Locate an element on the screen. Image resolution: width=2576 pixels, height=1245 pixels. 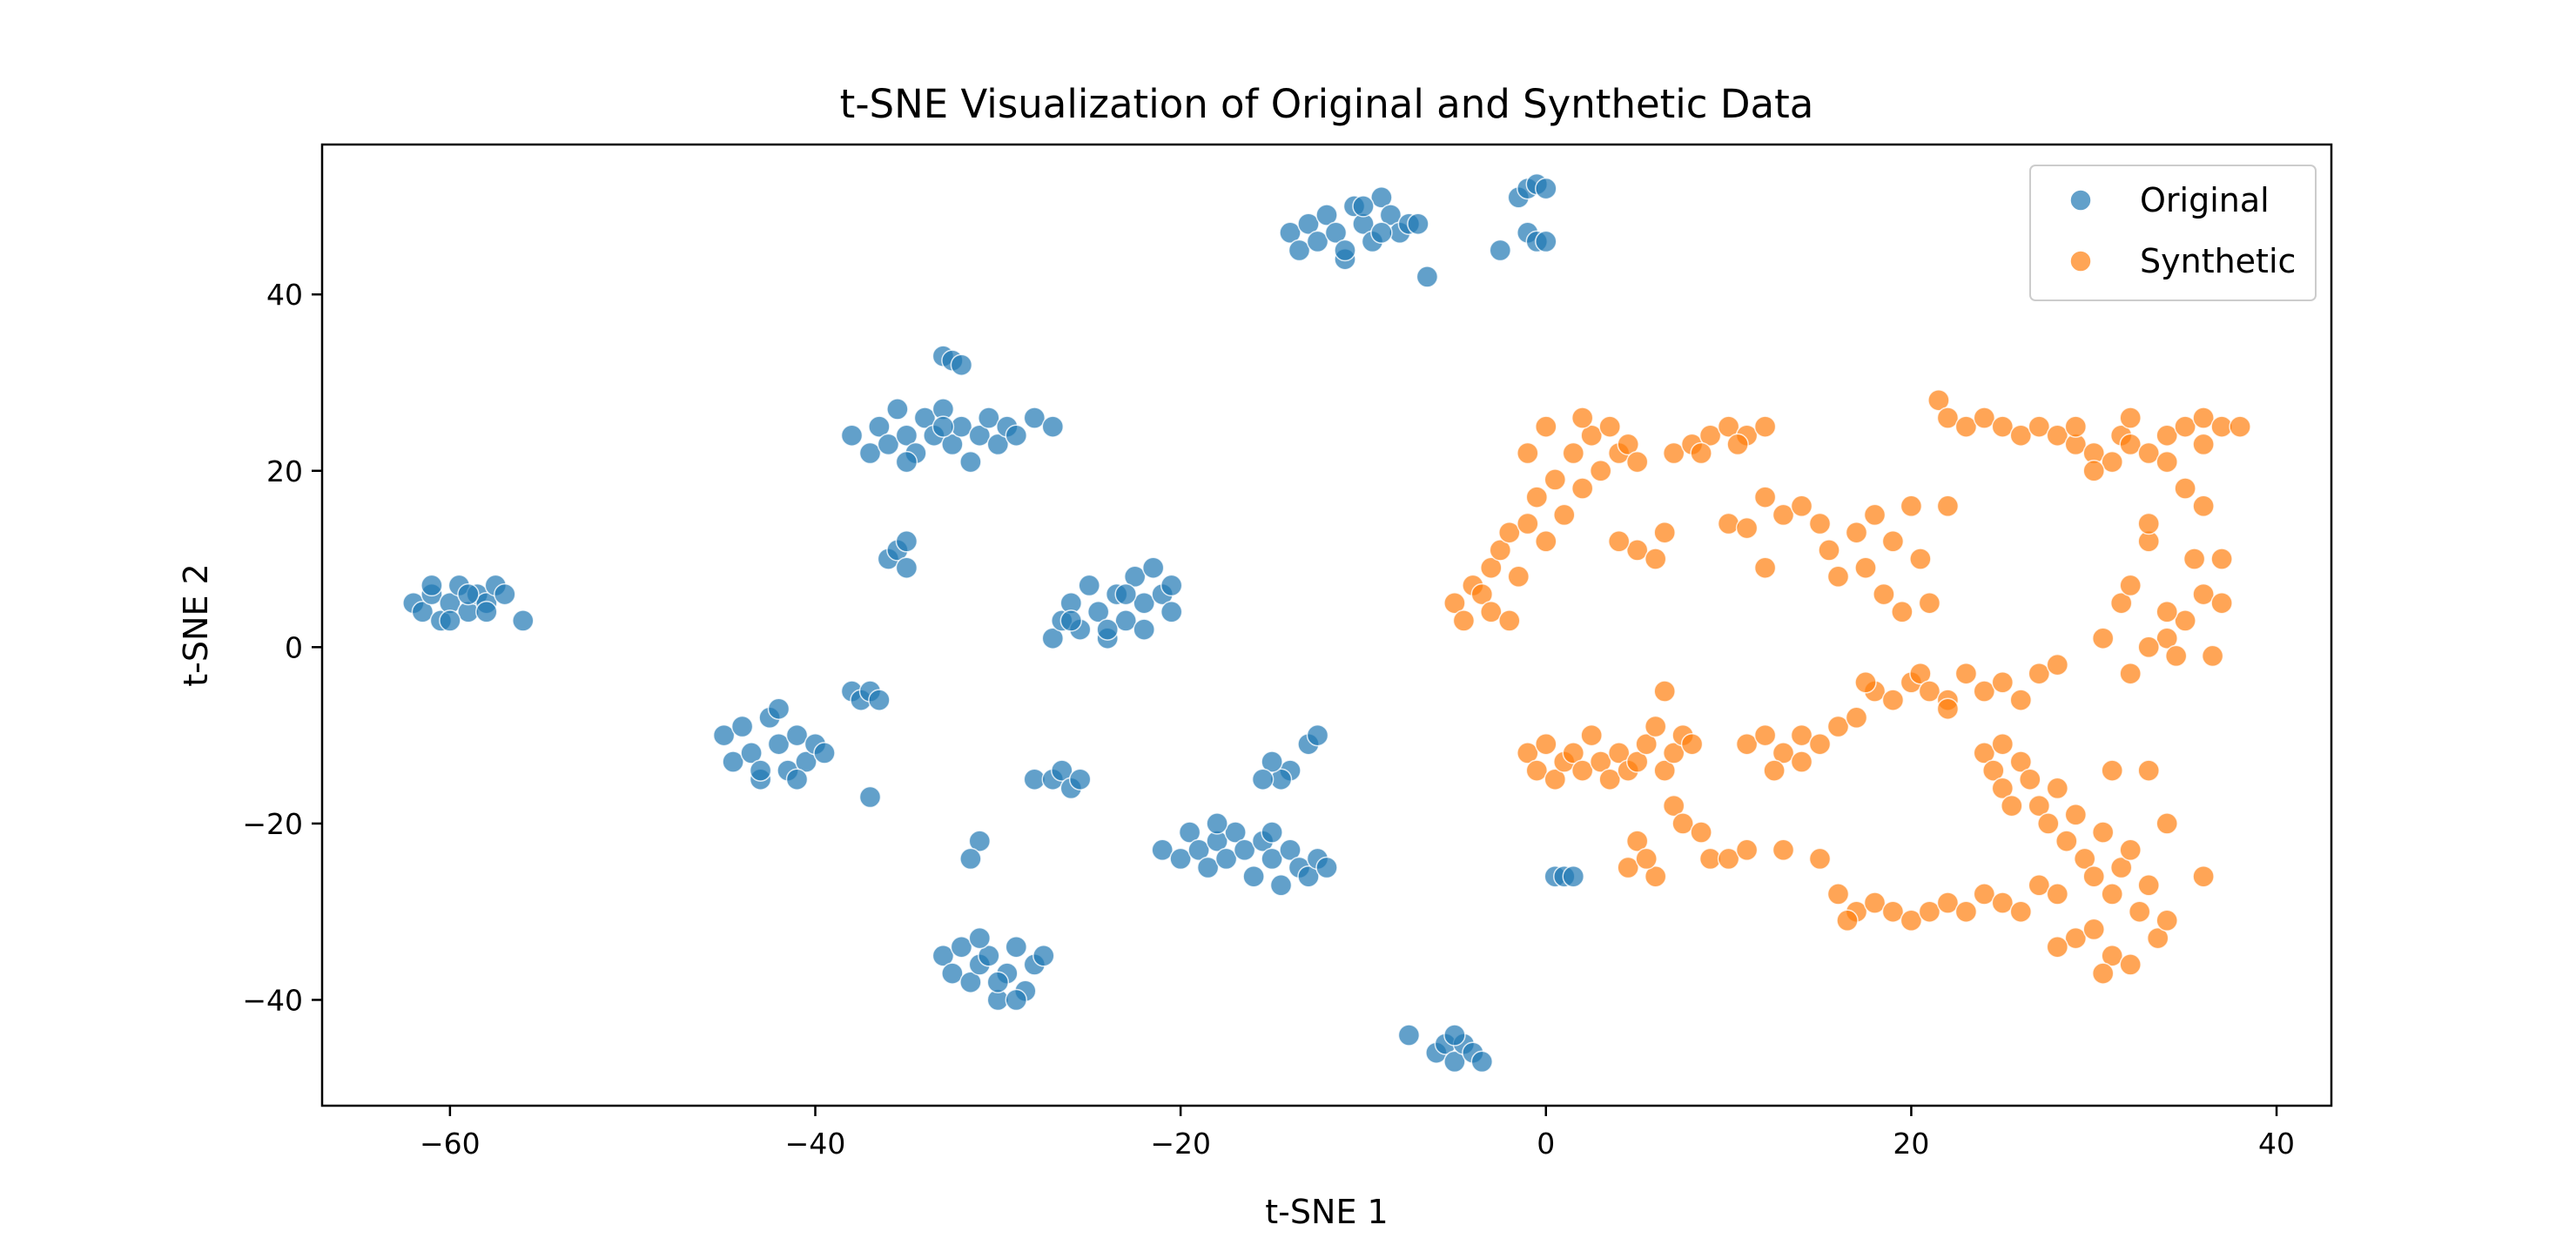
y-tick-label: 20 is located at coordinates (284, 471).